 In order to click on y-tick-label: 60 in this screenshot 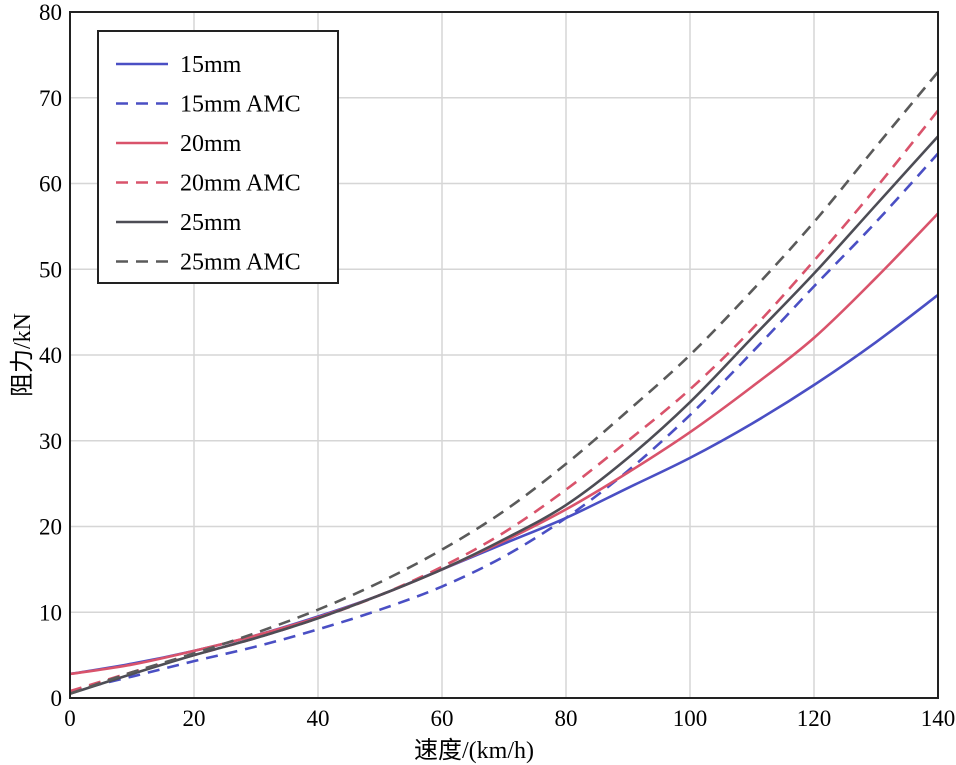, I will do `click(50, 184)`.